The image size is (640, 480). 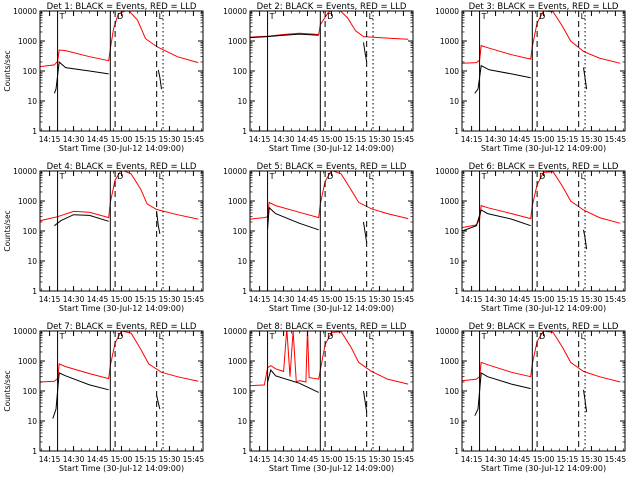 I want to click on panel-title: Det 1: BLACK = Events, RED = LLD, so click(x=122, y=7).